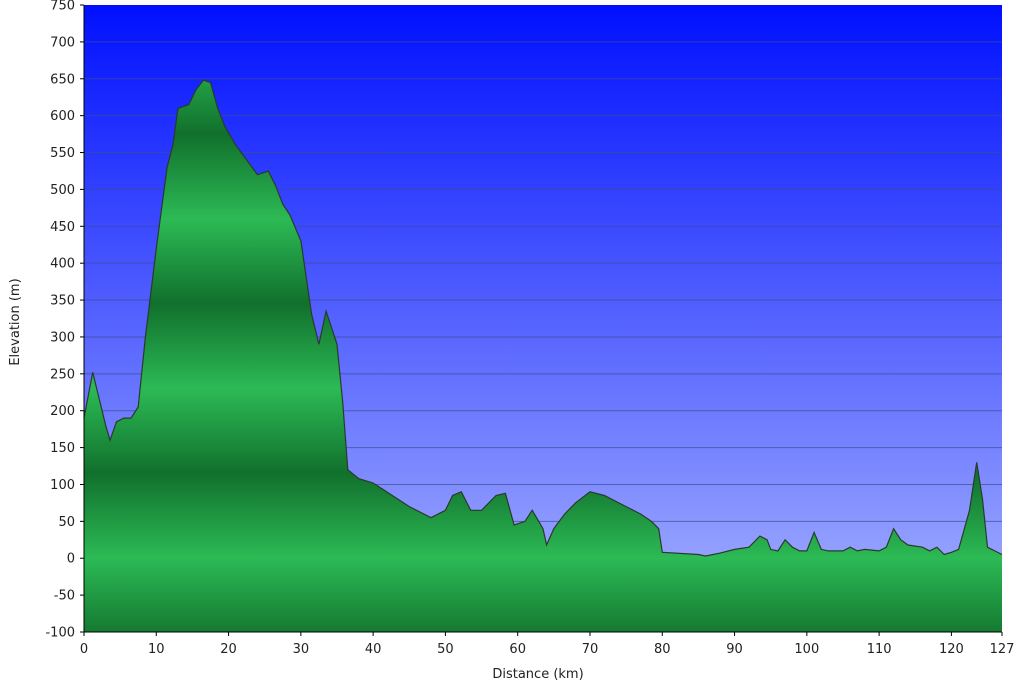  Describe the element at coordinates (806, 649) in the screenshot. I see `x-tick-label: 100` at that location.